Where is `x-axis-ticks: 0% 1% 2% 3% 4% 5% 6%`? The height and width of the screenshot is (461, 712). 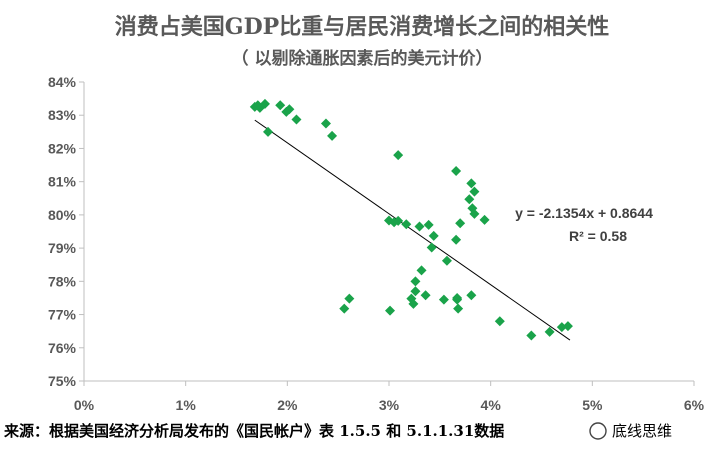 x-axis-ticks: 0% 1% 2% 3% 4% 5% 6% is located at coordinates (389, 397).